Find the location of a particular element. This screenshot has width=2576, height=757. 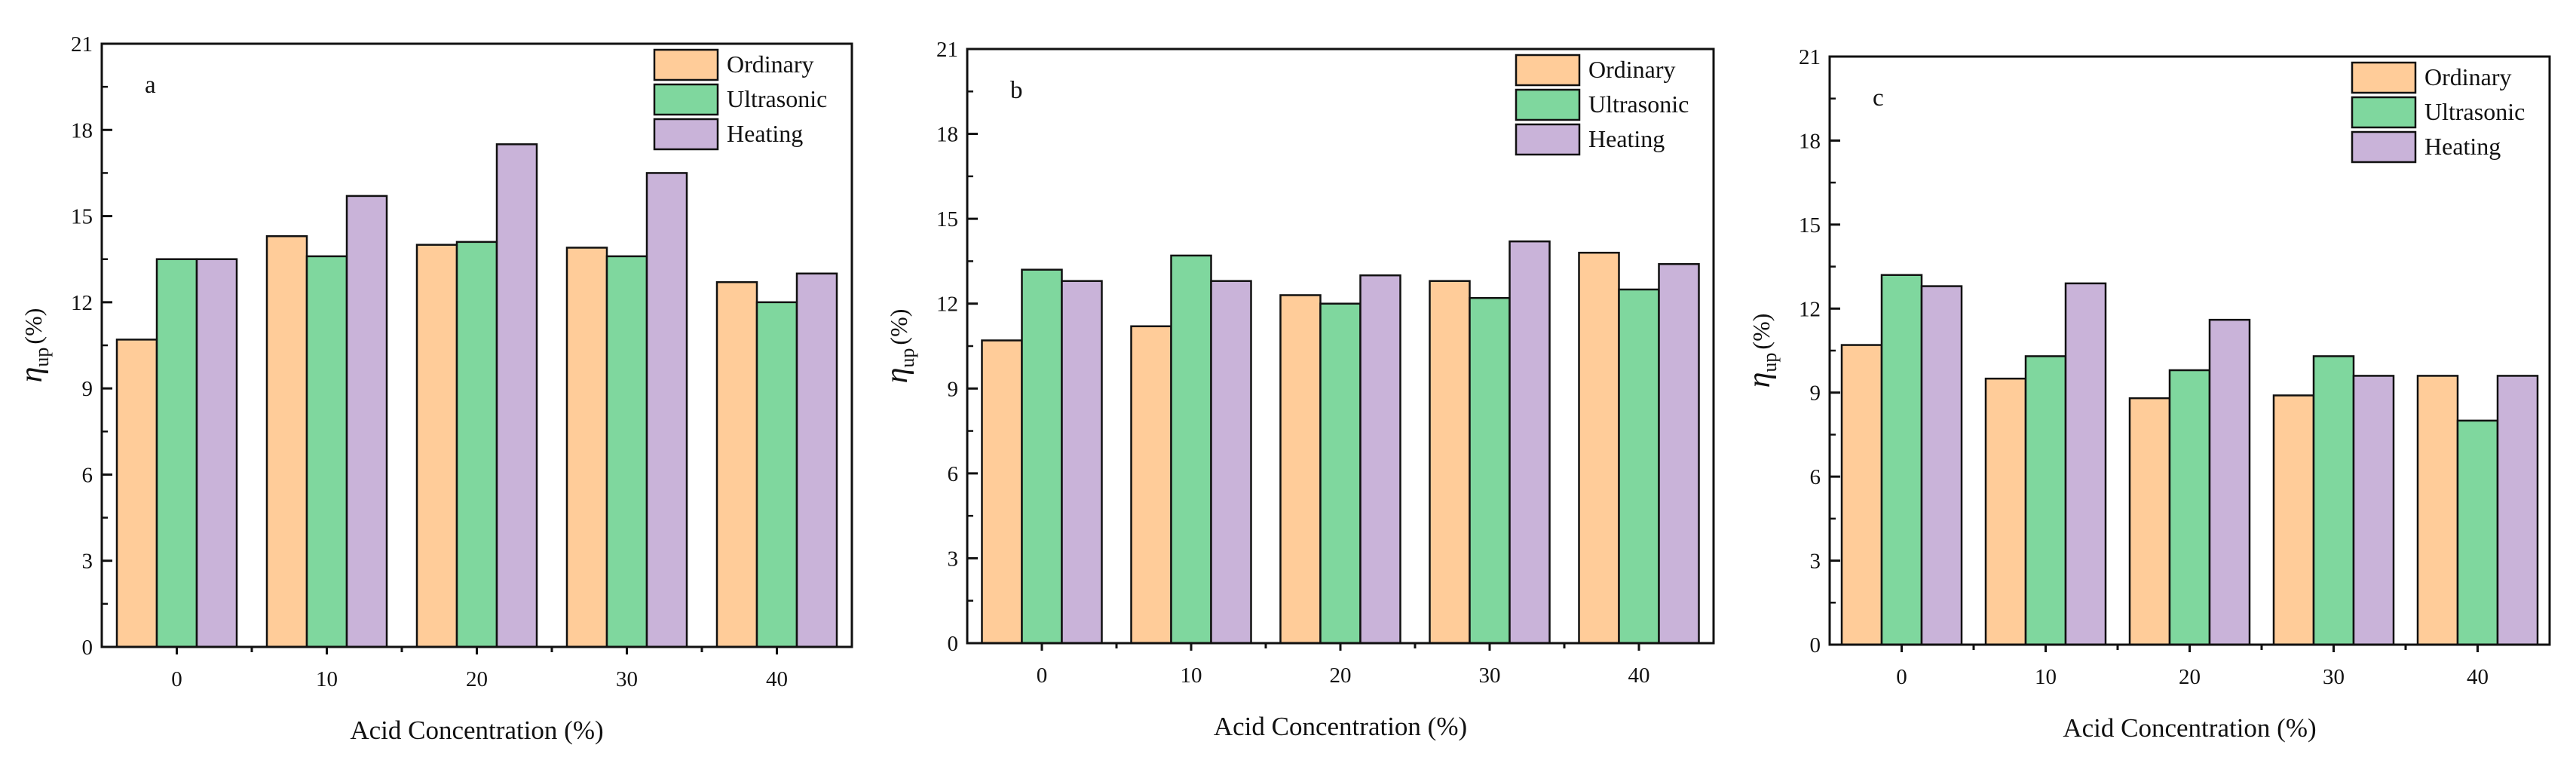

panel-label: c is located at coordinates (1878, 98).